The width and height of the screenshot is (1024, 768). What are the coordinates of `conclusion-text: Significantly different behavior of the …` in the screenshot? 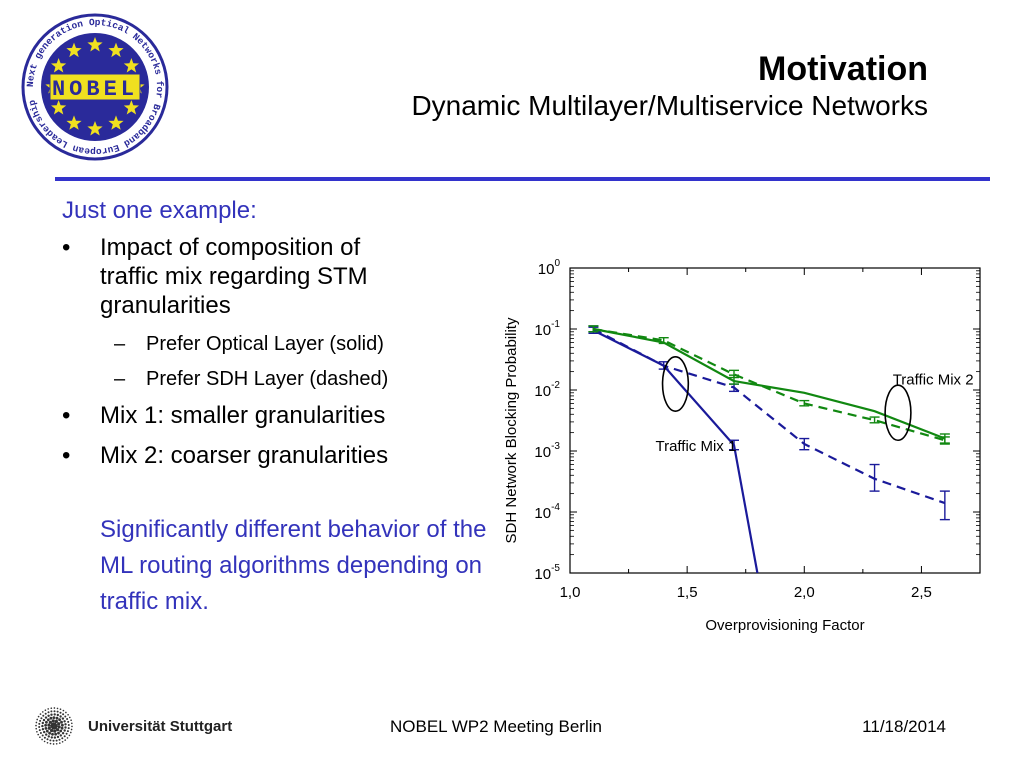 It's located at (293, 565).